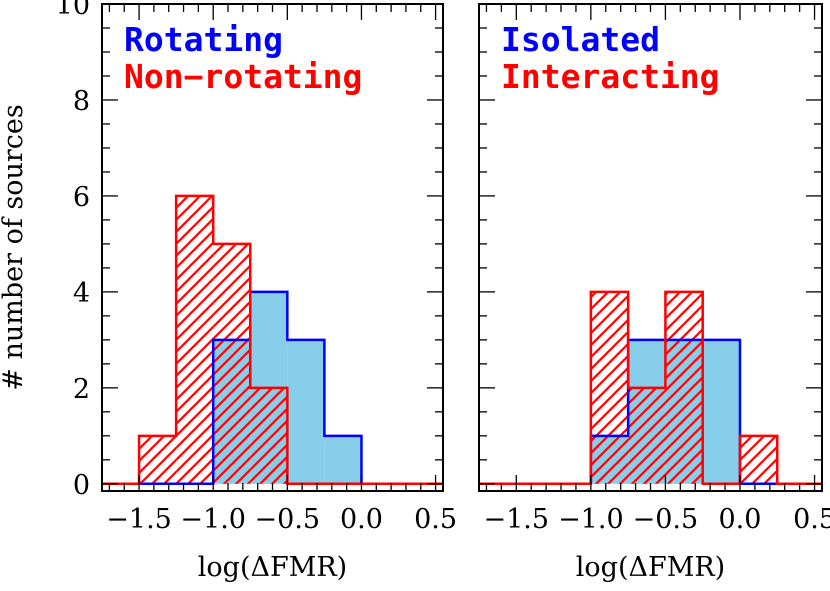 This screenshot has width=830, height=591. I want to click on legend-entry: Non−rotating, so click(243, 76).